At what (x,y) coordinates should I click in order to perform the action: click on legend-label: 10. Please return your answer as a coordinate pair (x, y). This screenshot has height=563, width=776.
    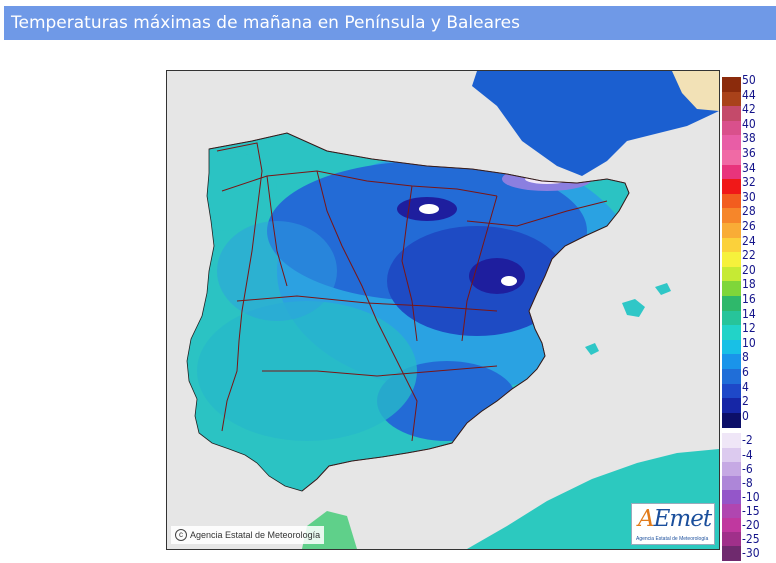
    Looking at the image, I should click on (749, 342).